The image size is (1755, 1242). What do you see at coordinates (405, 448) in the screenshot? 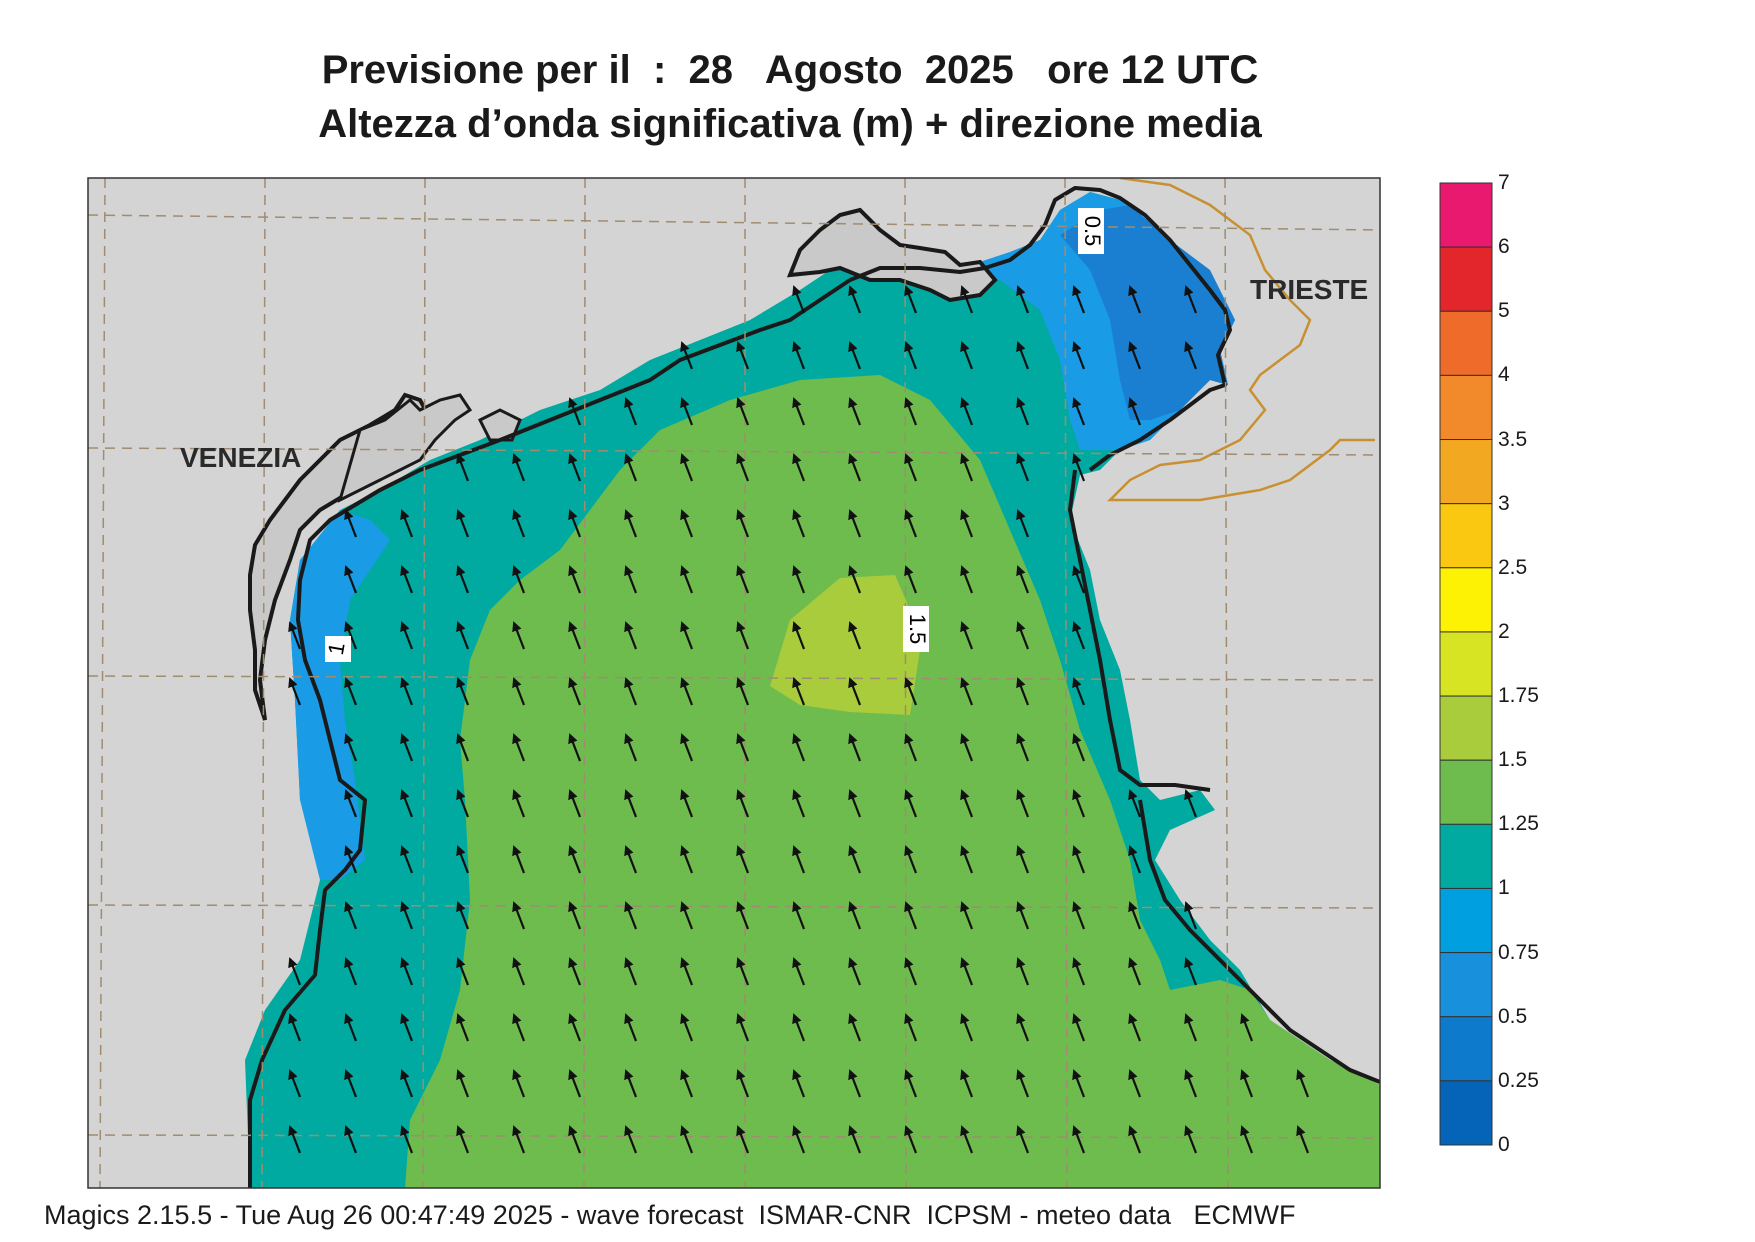
I see `venice-islands` at bounding box center [405, 448].